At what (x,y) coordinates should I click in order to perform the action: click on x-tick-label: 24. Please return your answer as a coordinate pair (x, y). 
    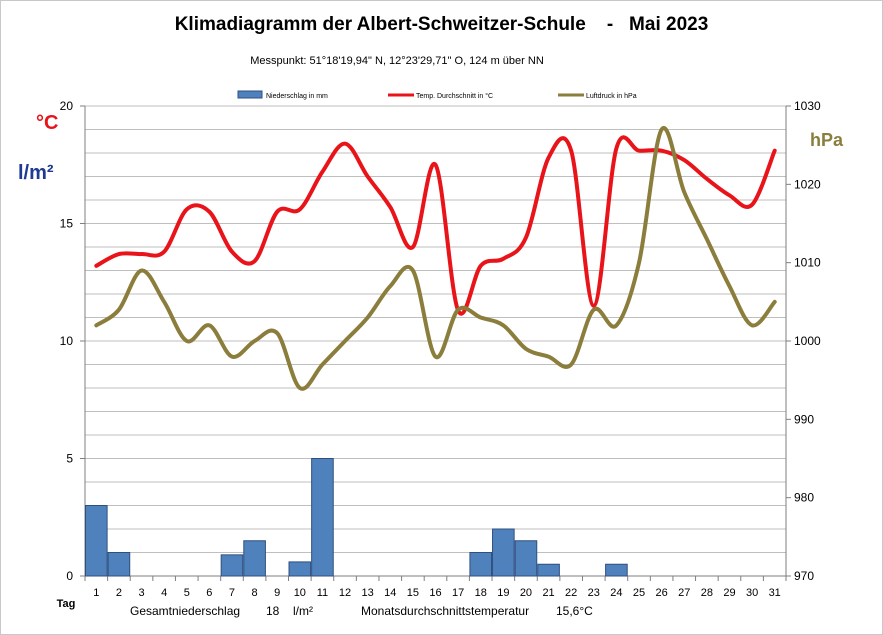
    Looking at the image, I should click on (616, 593).